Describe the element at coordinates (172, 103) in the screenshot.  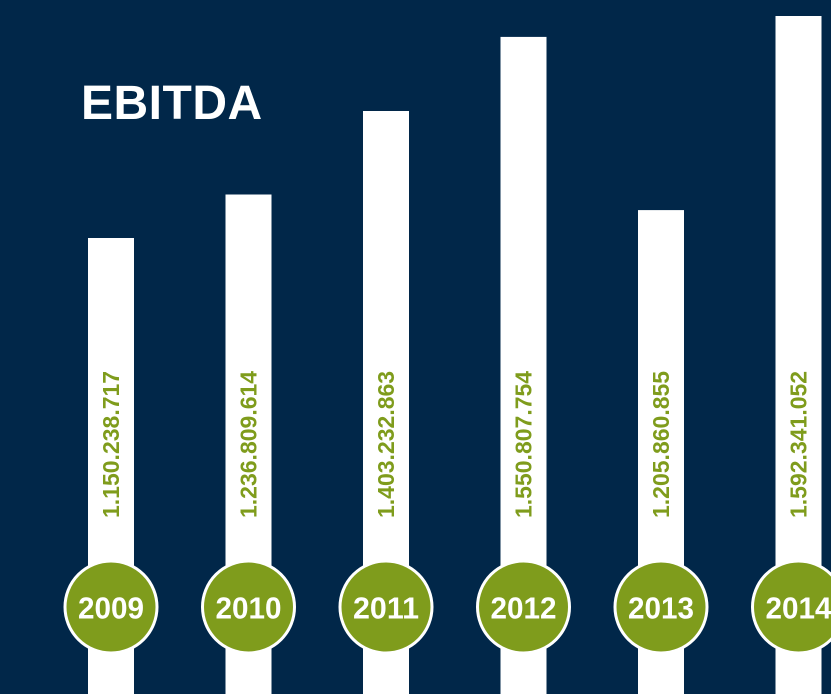
I see `chart-title: EBITDA` at that location.